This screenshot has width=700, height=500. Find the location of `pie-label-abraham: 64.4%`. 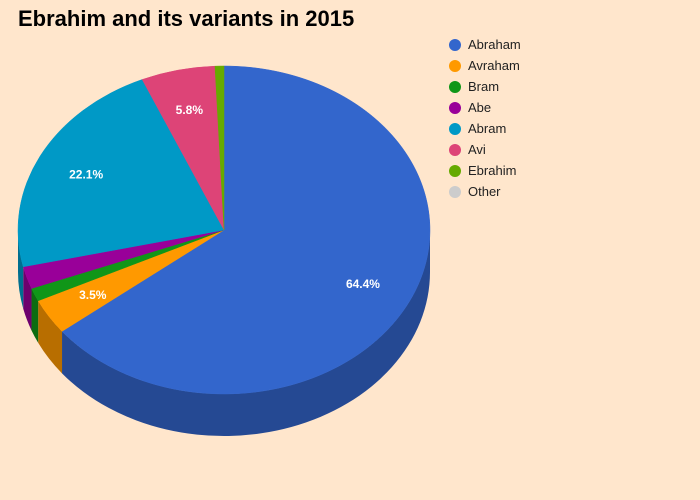

pie-label-abraham: 64.4% is located at coordinates (363, 284).